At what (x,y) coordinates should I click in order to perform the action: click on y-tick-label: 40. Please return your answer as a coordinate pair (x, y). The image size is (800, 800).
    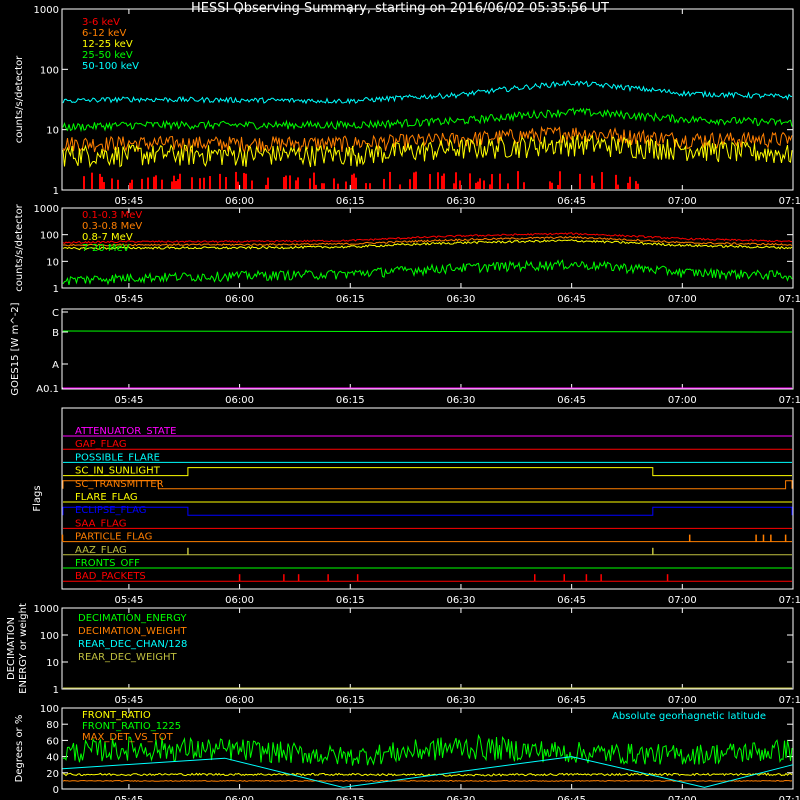
    Looking at the image, I should click on (52, 758).